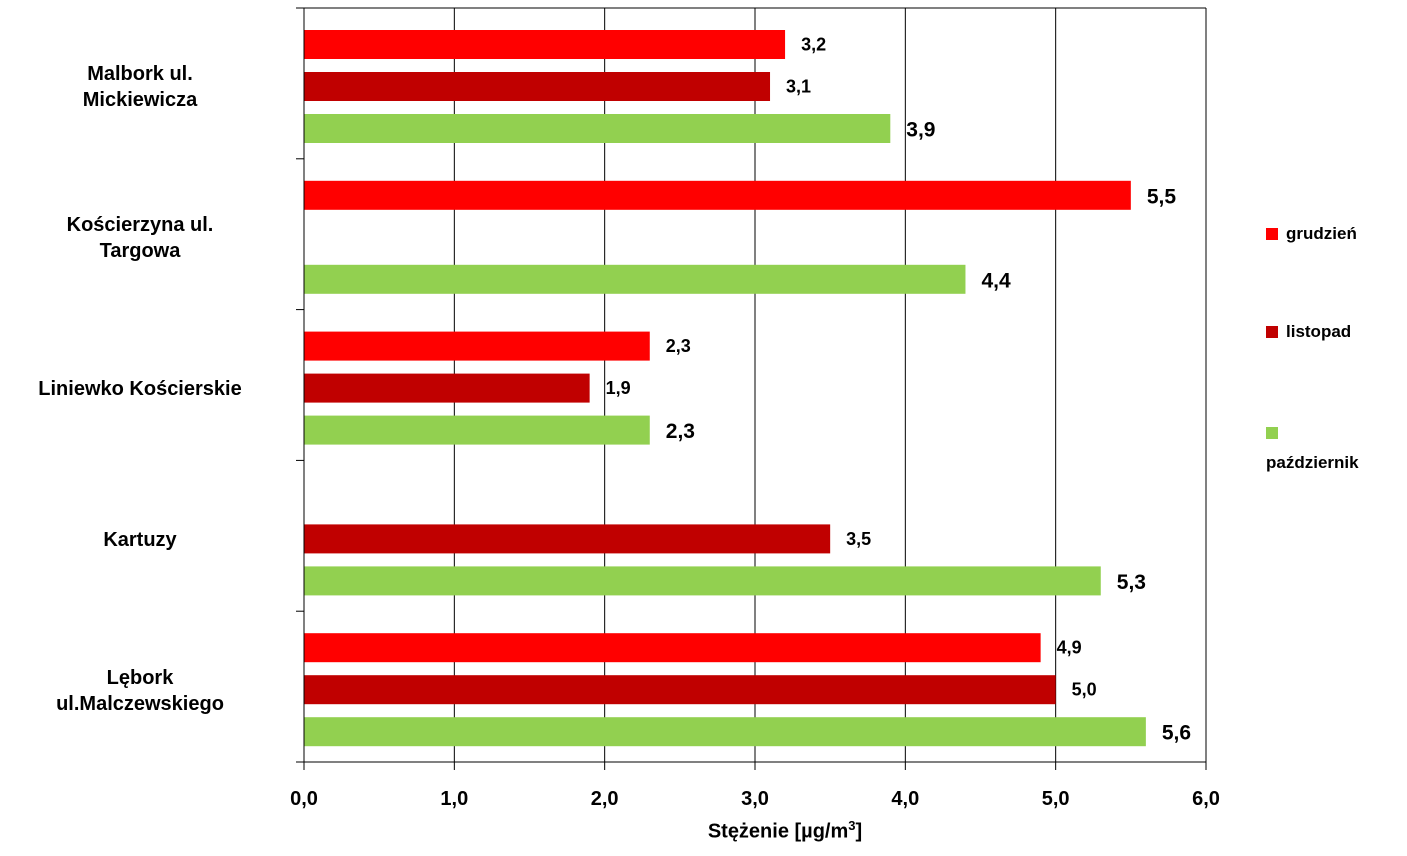 This screenshot has width=1407, height=856. Describe the element at coordinates (1084, 690) in the screenshot. I see `data-label-listopad-4: 5,0` at that location.